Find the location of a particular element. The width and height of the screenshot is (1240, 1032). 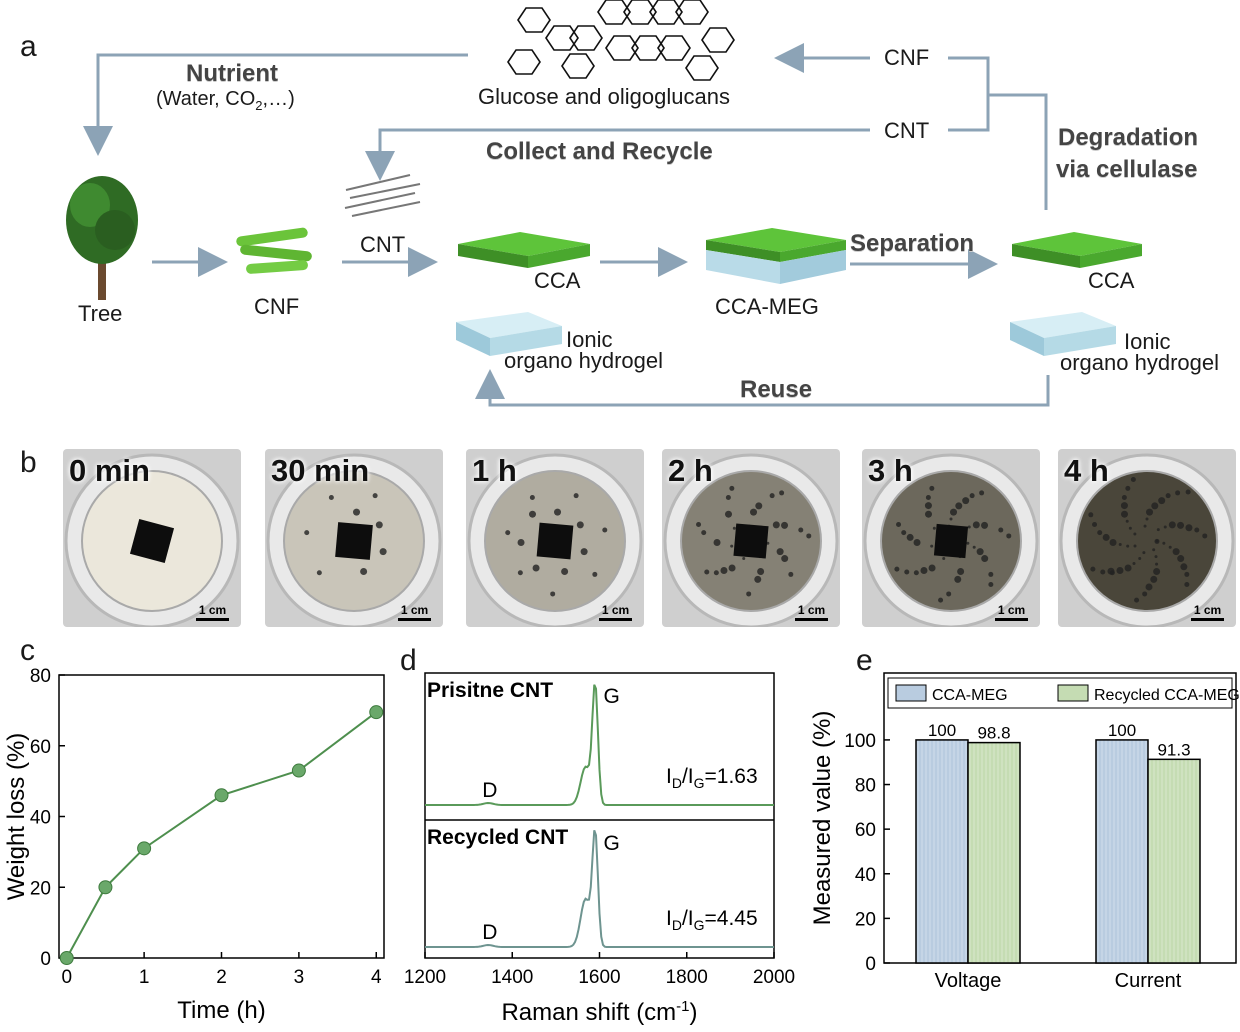

plot-frame is located at coordinates (1060, 818).